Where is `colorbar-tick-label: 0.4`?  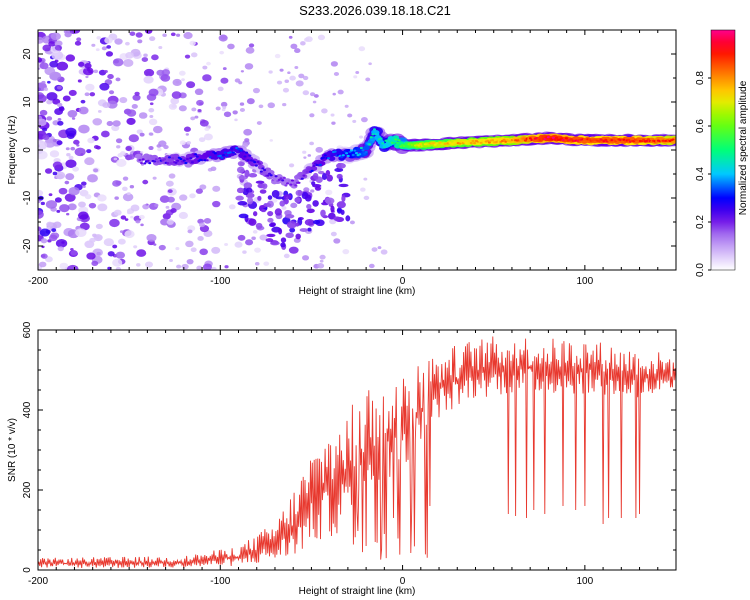 colorbar-tick-label: 0.4 is located at coordinates (700, 174).